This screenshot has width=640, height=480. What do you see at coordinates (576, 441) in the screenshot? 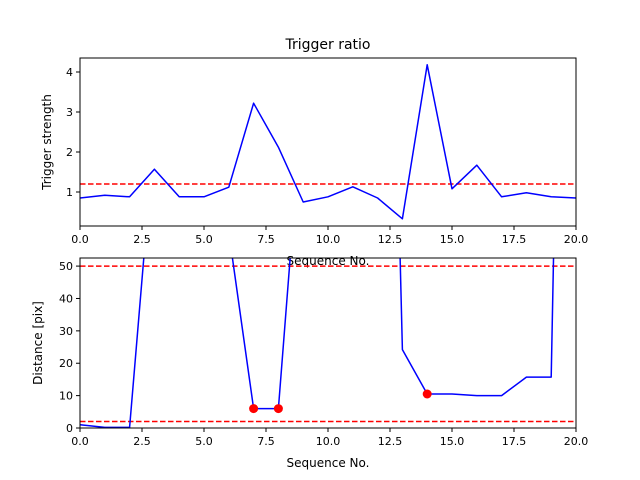
I see `bottom-x-tick-label: 20.0` at bounding box center [576, 441].